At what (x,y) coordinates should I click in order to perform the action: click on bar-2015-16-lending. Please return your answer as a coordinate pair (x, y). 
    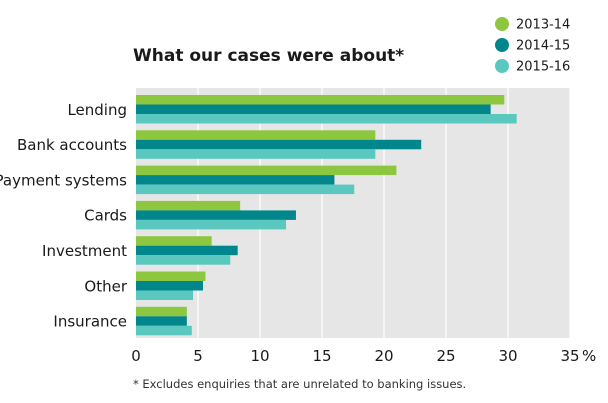
    Looking at the image, I should click on (326, 119).